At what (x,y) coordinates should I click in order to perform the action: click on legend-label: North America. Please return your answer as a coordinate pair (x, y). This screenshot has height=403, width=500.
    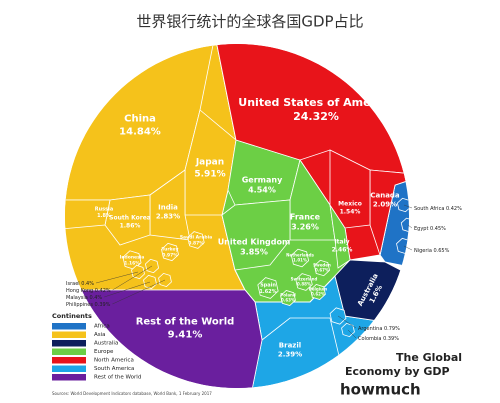
    Looking at the image, I should click on (114, 361).